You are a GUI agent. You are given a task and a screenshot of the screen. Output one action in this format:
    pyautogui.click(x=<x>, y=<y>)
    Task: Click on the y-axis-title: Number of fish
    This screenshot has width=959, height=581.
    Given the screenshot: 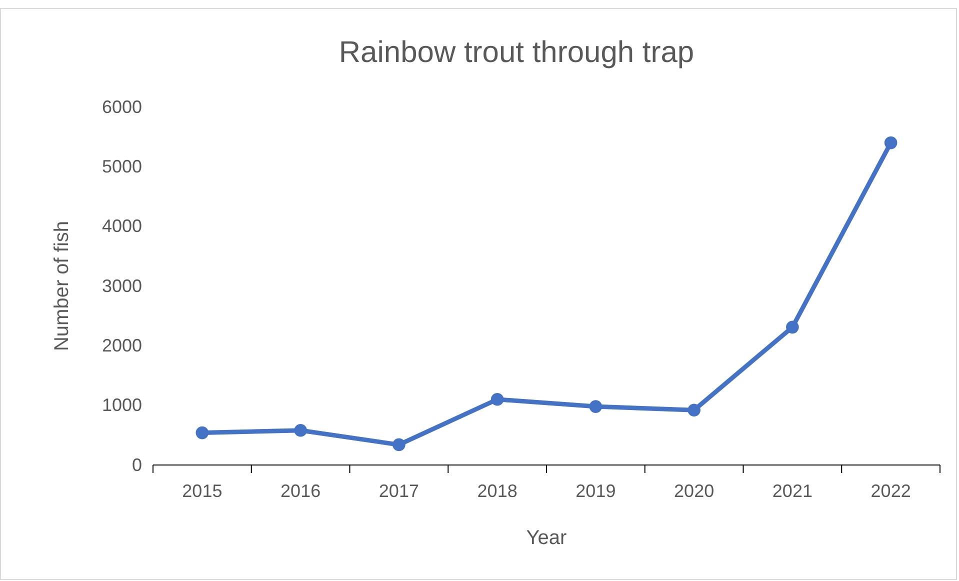 What is the action you would take?
    pyautogui.click(x=62, y=286)
    